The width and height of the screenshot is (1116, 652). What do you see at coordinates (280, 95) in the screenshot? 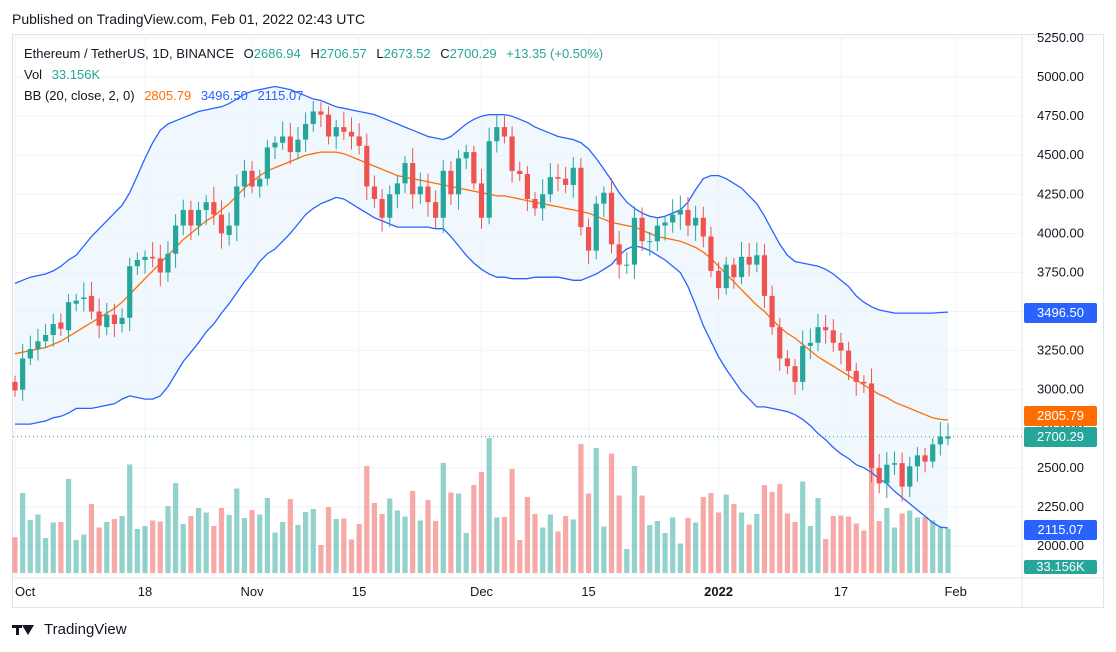
I see `bb-lower-value: 2115.07` at bounding box center [280, 95].